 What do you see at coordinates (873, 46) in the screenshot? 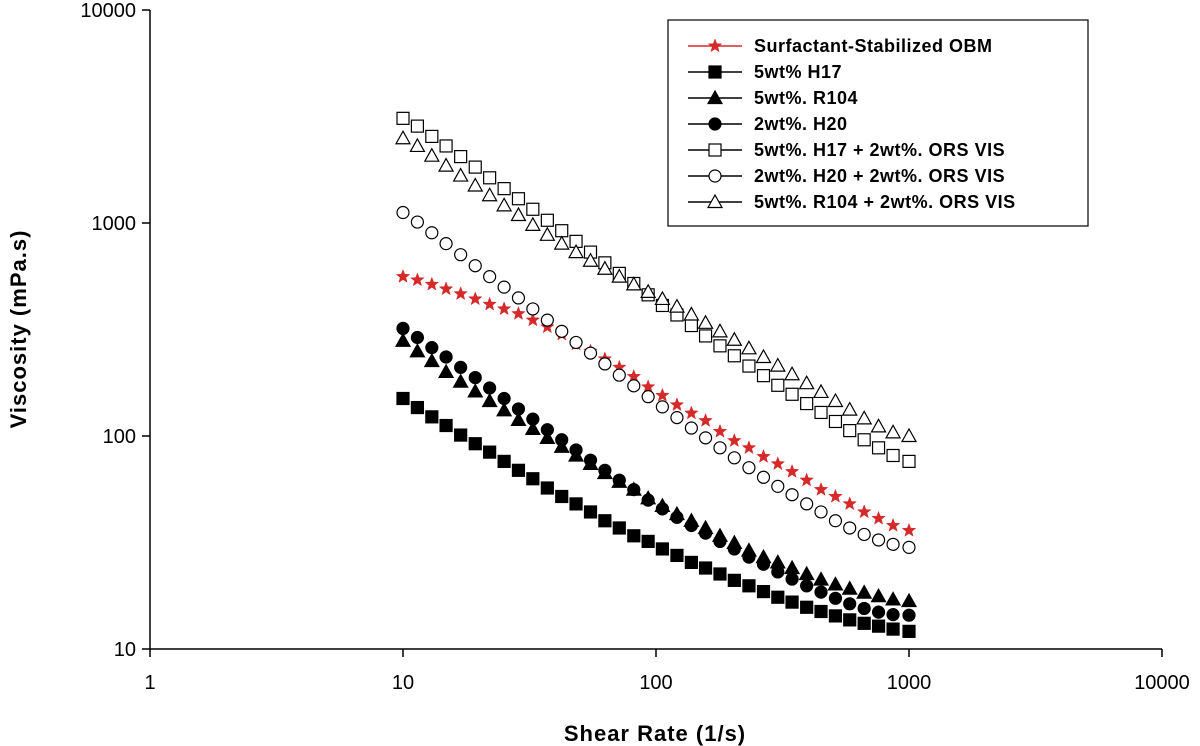
I see `legend-label: Surfactant-Stabilized OBM` at bounding box center [873, 46].